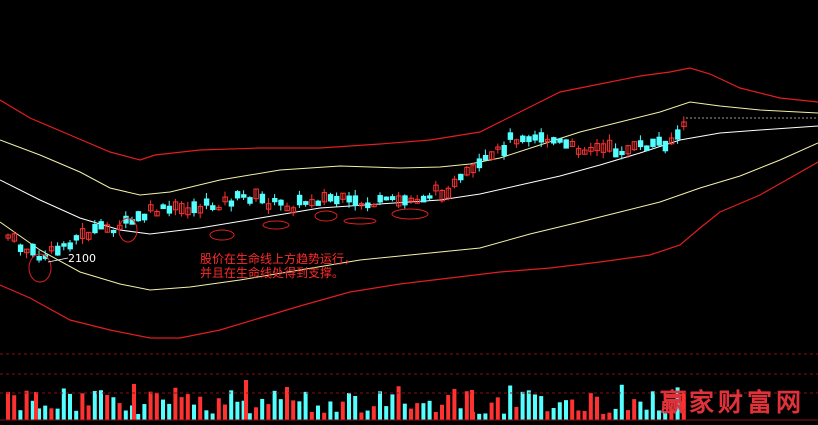  Describe the element at coordinates (733, 402) in the screenshot. I see `watermark-logo: 赢家财富网` at that location.